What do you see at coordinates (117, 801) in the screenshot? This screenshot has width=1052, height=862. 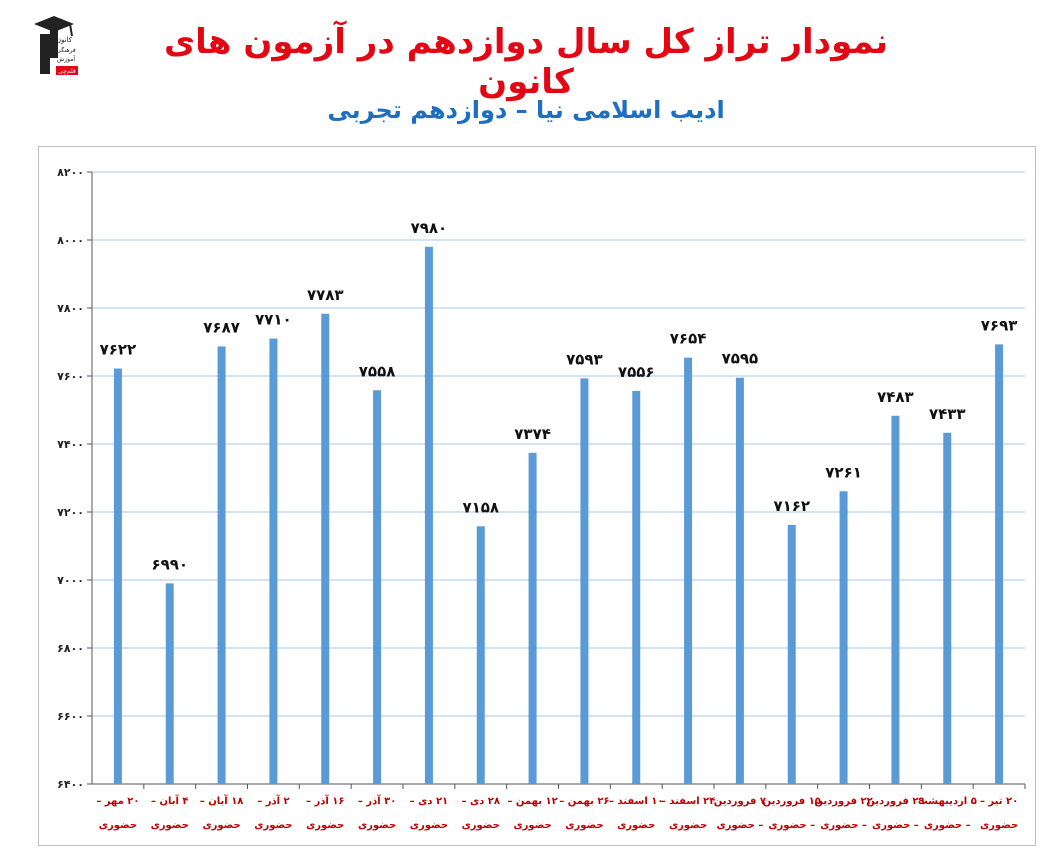 I see `x-tick-label: ۲۰ مهر –` at bounding box center [117, 801].